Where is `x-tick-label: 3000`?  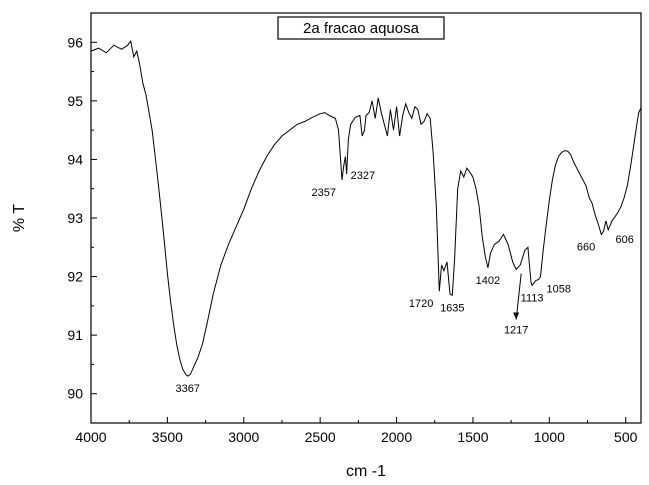
x-tick-label: 3000 is located at coordinates (243, 437).